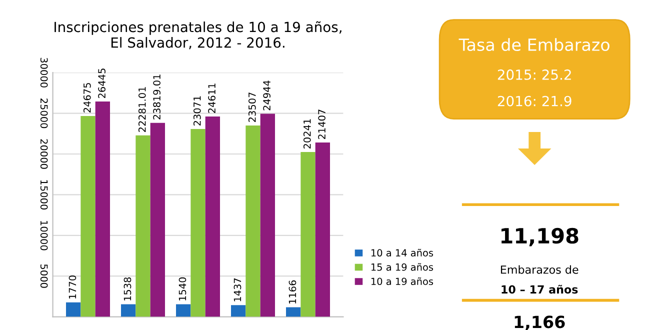 Image resolution: width=660 pixels, height=330 pixels. What do you see at coordinates (540, 237) in the screenshot?
I see `text: 11,198` at bounding box center [540, 237].